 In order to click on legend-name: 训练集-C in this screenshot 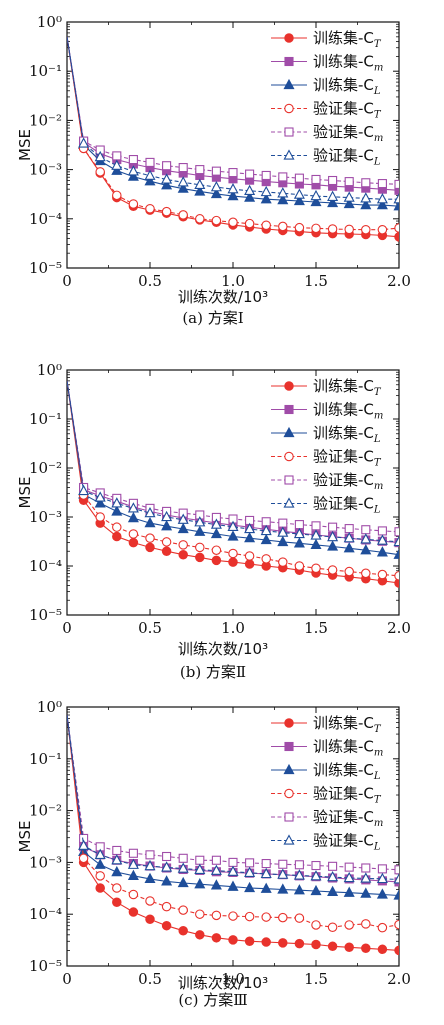, I will do `click(343, 747)`.